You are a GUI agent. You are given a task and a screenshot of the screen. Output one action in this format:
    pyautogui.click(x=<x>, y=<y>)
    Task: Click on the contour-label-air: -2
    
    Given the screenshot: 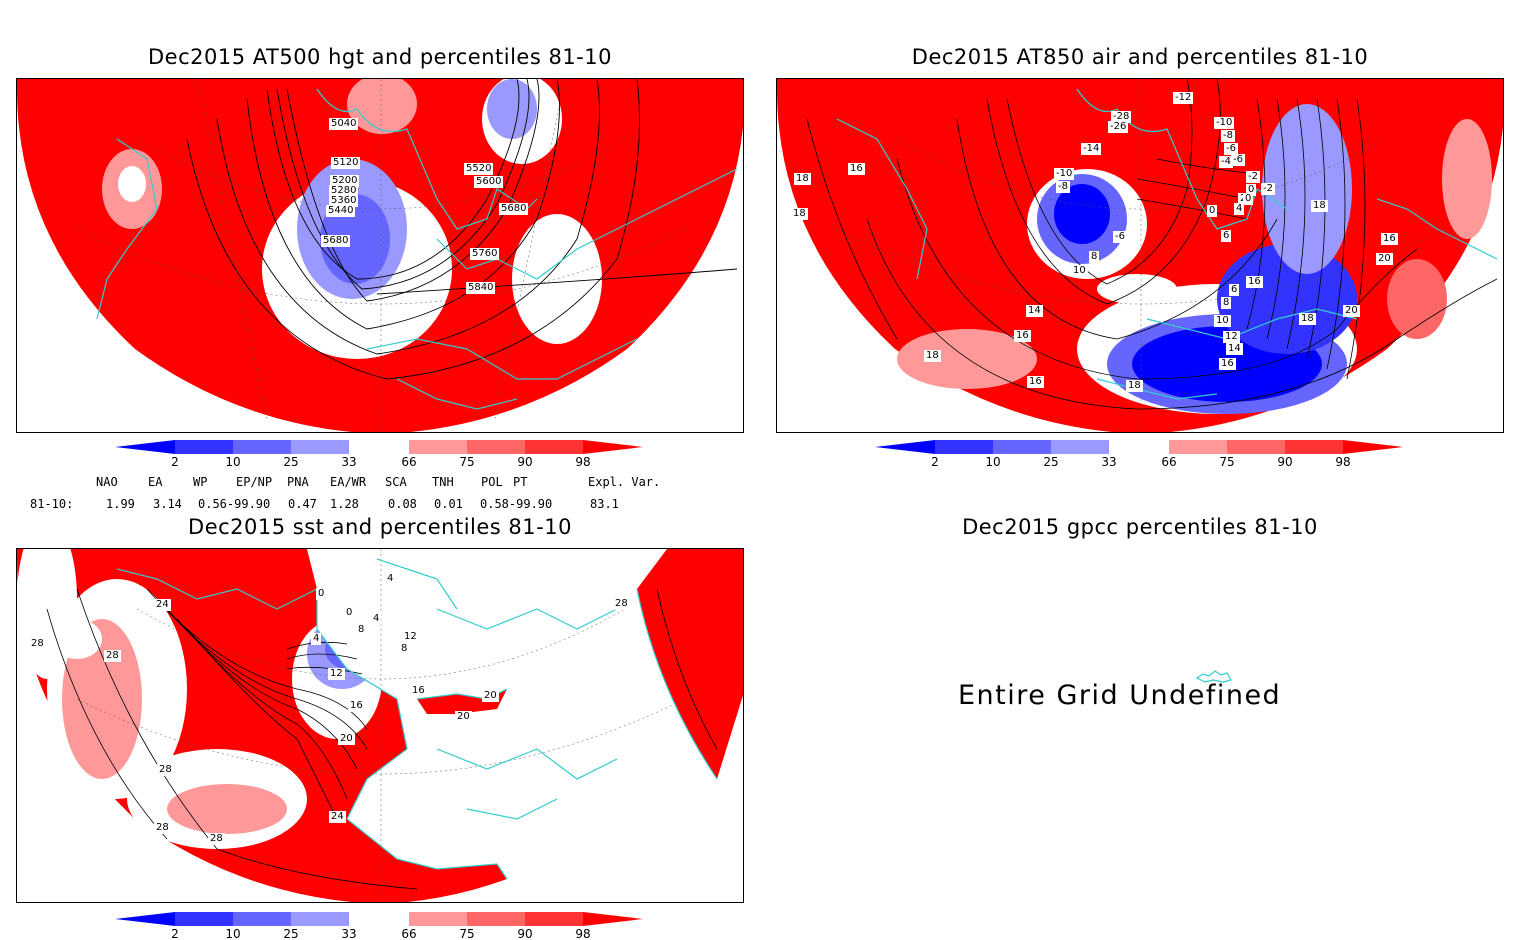 What is the action you would take?
    pyautogui.click(x=1253, y=177)
    